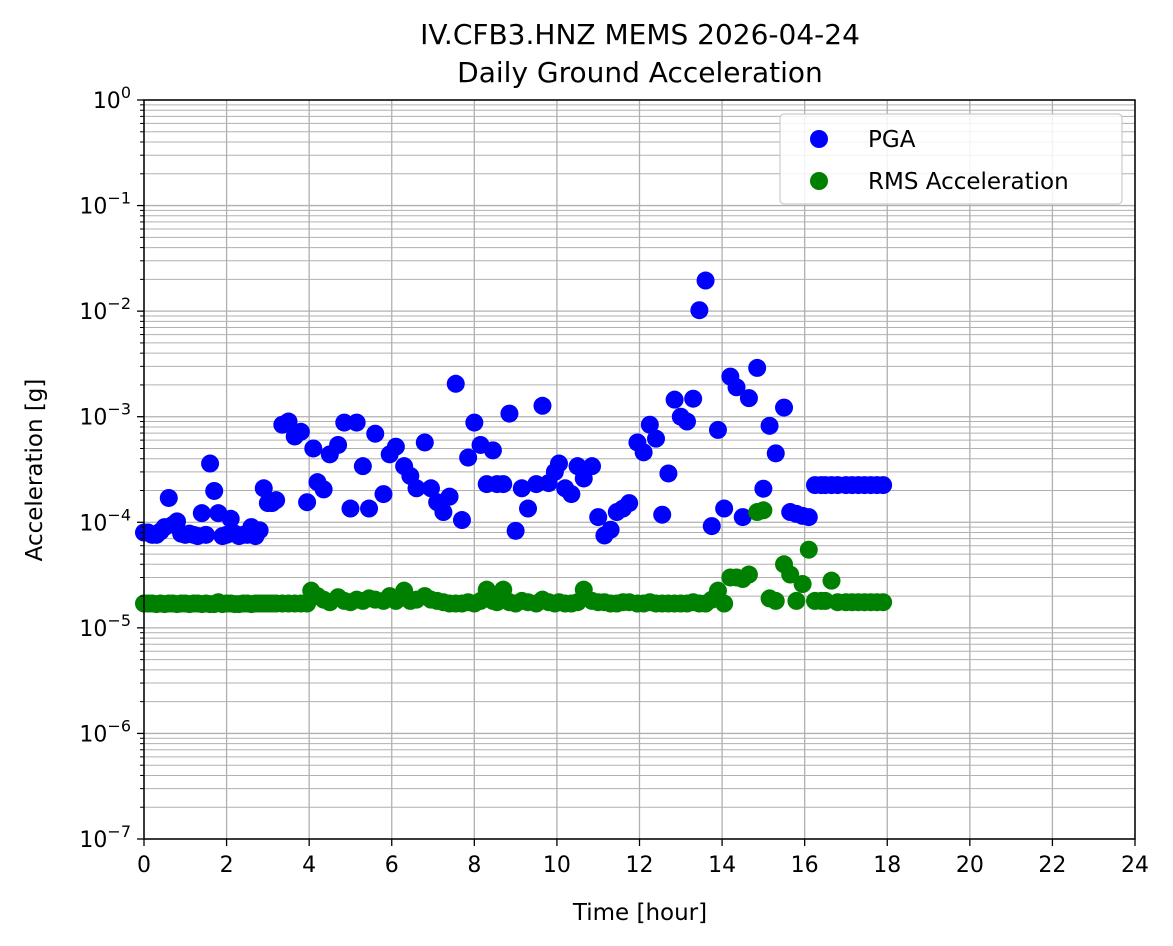  I want to click on x-tick-label: 12, so click(640, 865).